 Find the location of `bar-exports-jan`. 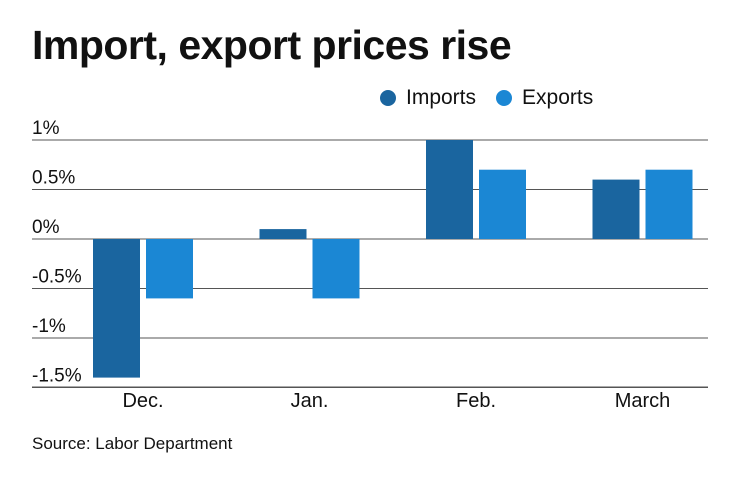

bar-exports-jan is located at coordinates (336, 269).